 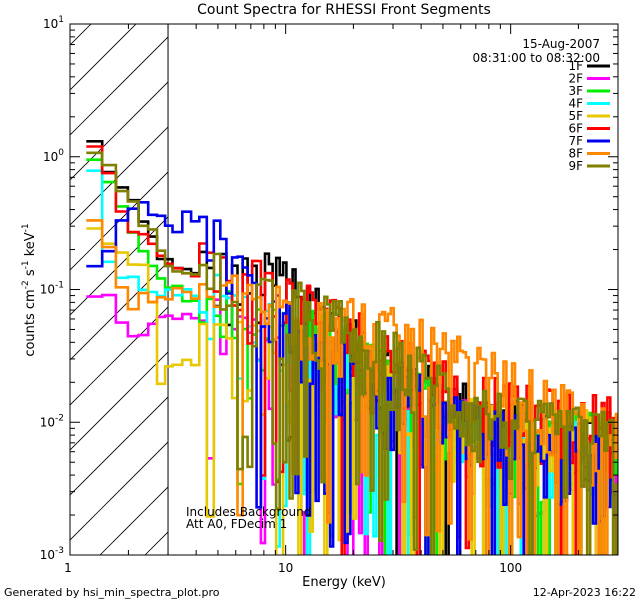 I want to click on legend-label-1f: 1F, so click(x=575, y=66).